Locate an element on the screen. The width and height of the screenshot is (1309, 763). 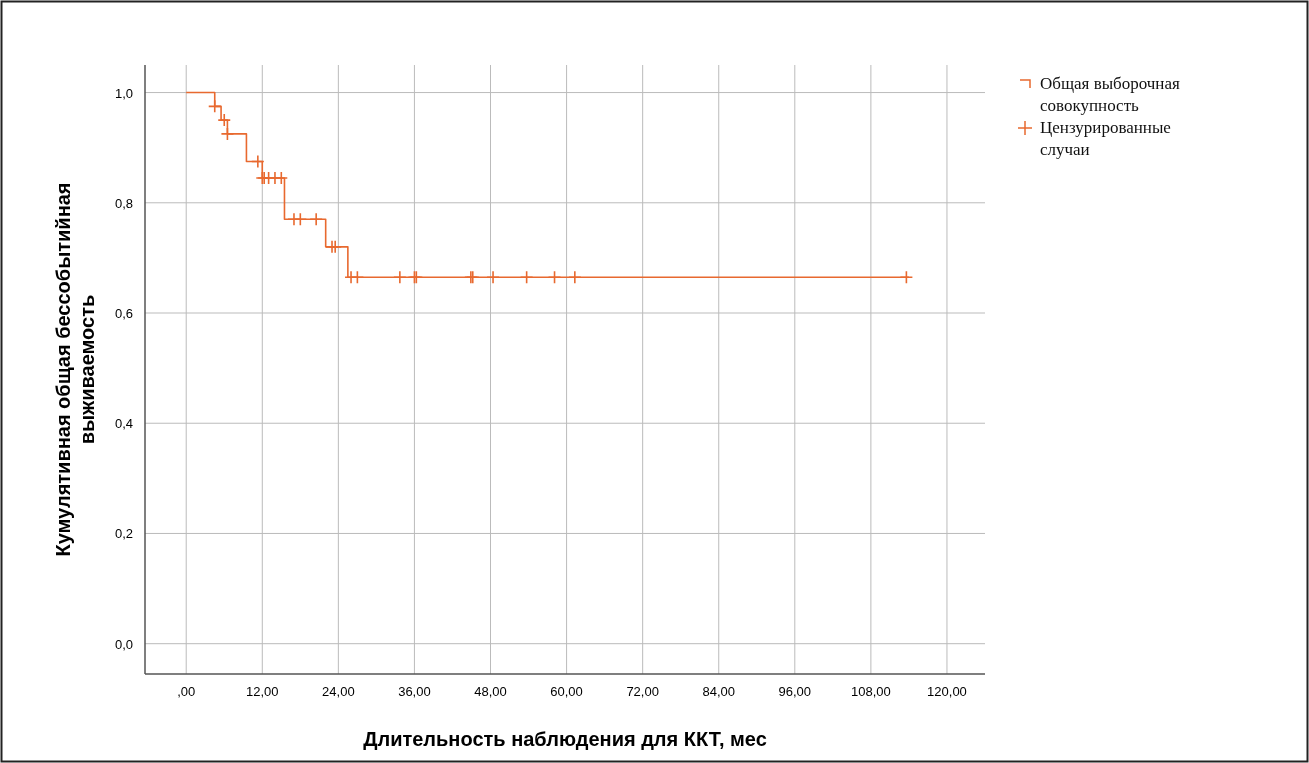
legend-label: Цензурированные случаи is located at coordinates (1105, 138).